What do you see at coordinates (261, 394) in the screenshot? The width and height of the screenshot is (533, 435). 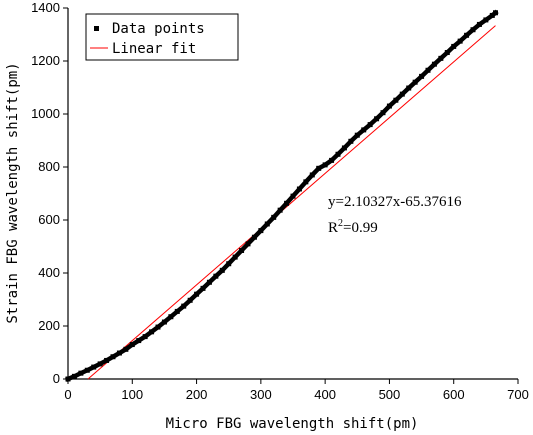 I see `x-tick-label: 300` at bounding box center [261, 394].